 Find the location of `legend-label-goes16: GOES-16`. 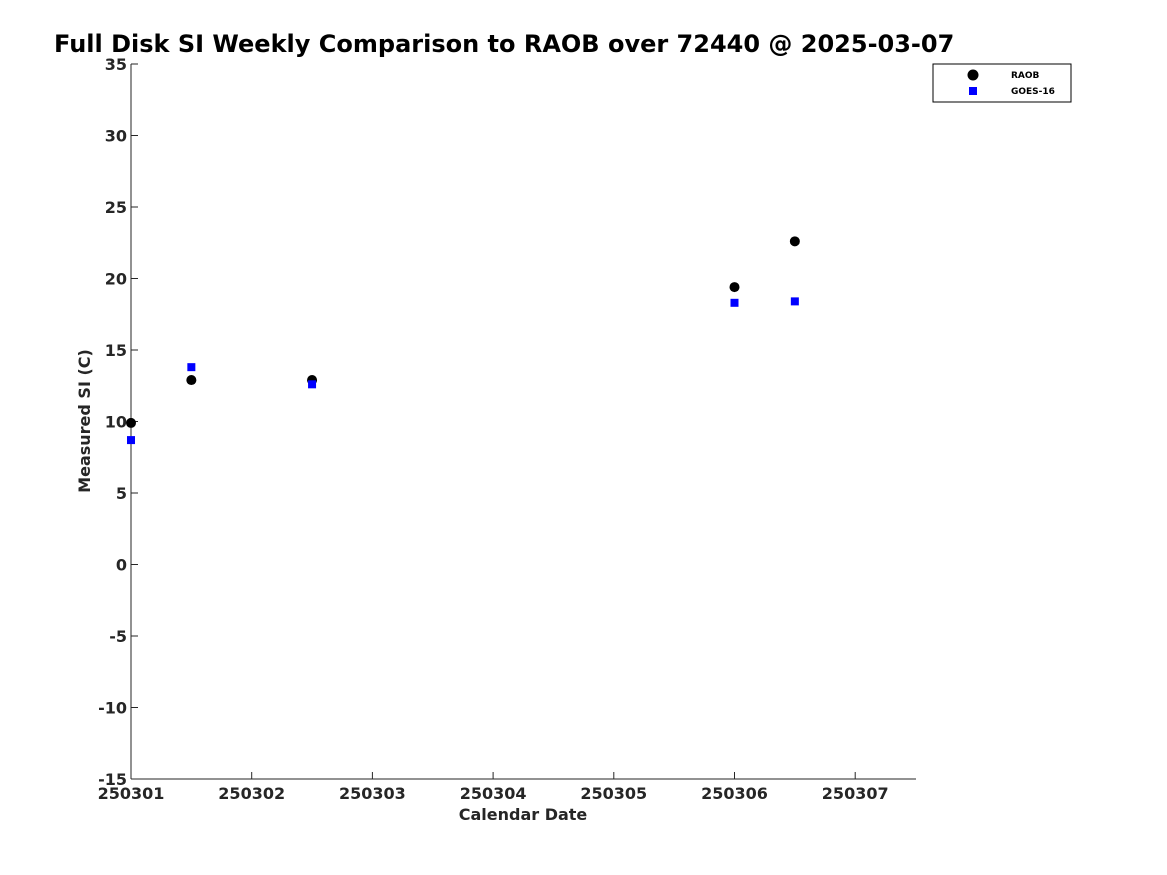

legend-label-goes16: GOES-16 is located at coordinates (1033, 92).